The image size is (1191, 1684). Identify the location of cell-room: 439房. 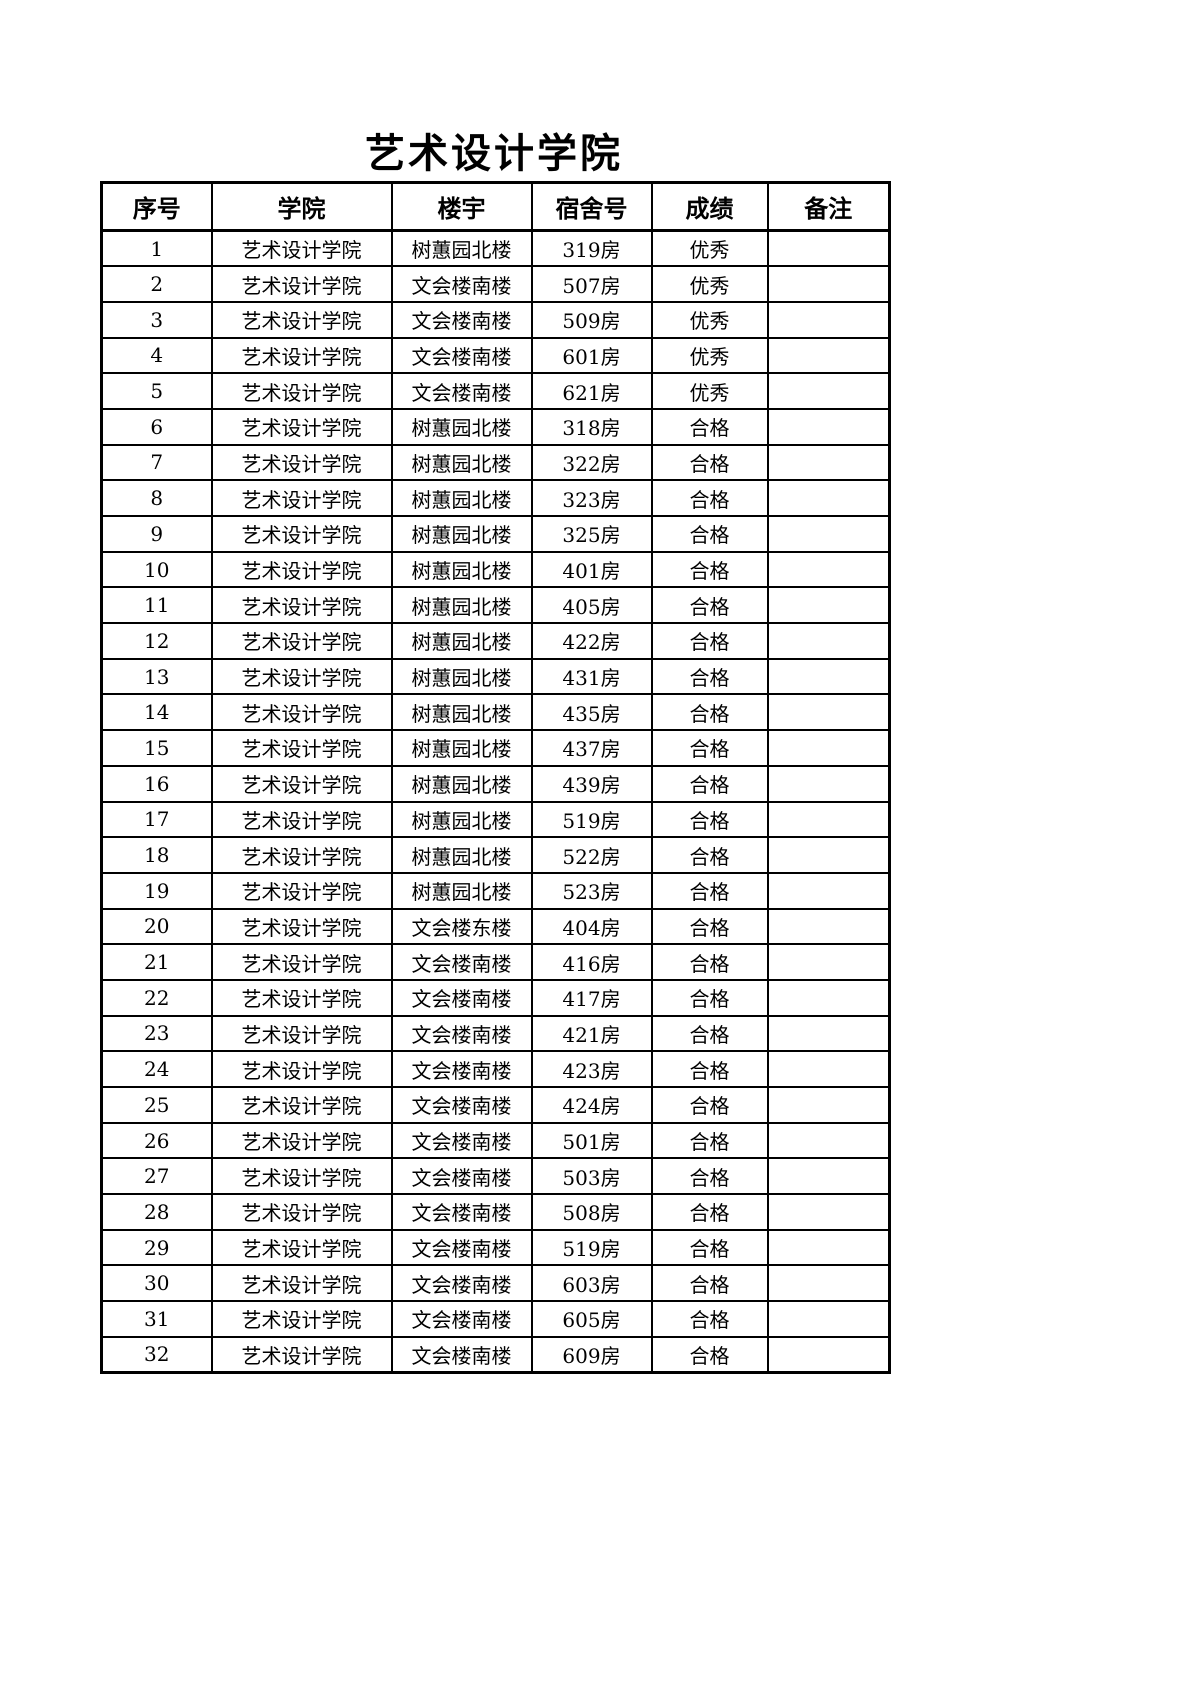
(591, 783).